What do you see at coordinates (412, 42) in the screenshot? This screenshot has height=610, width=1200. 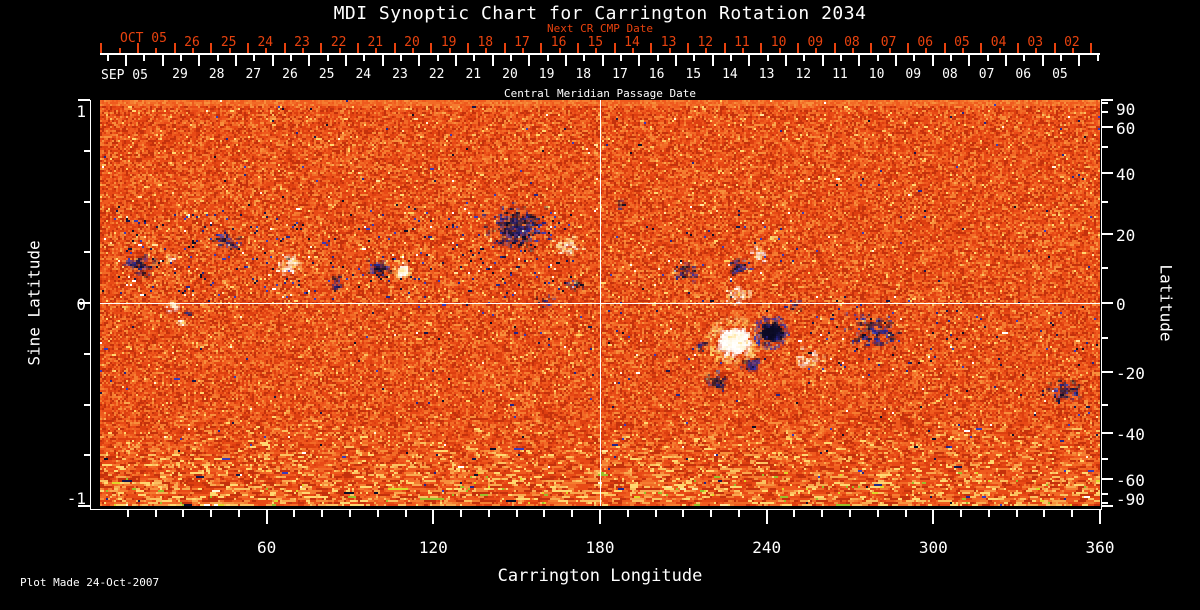 I see `next-cr-day-label: 20` at bounding box center [412, 42].